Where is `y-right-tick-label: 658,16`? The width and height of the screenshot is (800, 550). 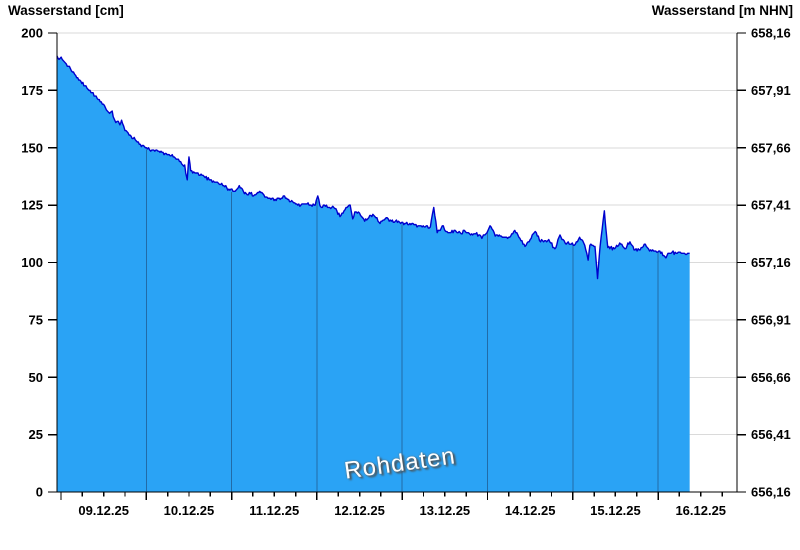
y-right-tick-label: 658,16 is located at coordinates (771, 33).